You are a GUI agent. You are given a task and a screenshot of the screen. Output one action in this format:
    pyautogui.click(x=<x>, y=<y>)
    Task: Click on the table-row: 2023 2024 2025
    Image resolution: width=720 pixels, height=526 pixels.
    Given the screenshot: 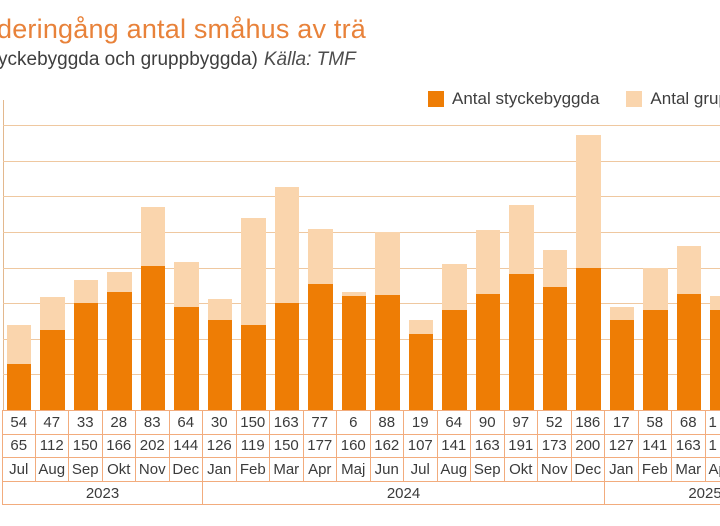 What is the action you would take?
    pyautogui.click(x=361, y=493)
    